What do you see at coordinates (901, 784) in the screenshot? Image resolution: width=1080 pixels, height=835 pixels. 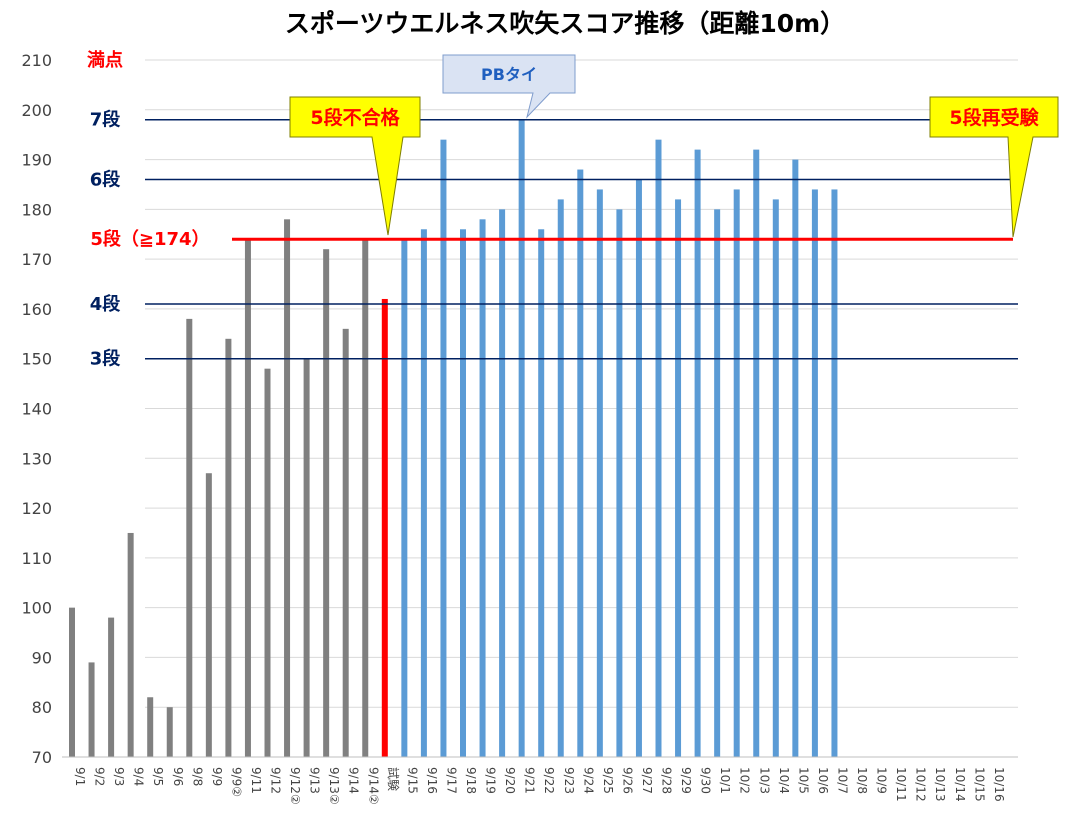 I see `x-tick-label: 10/11` at bounding box center [901, 784].